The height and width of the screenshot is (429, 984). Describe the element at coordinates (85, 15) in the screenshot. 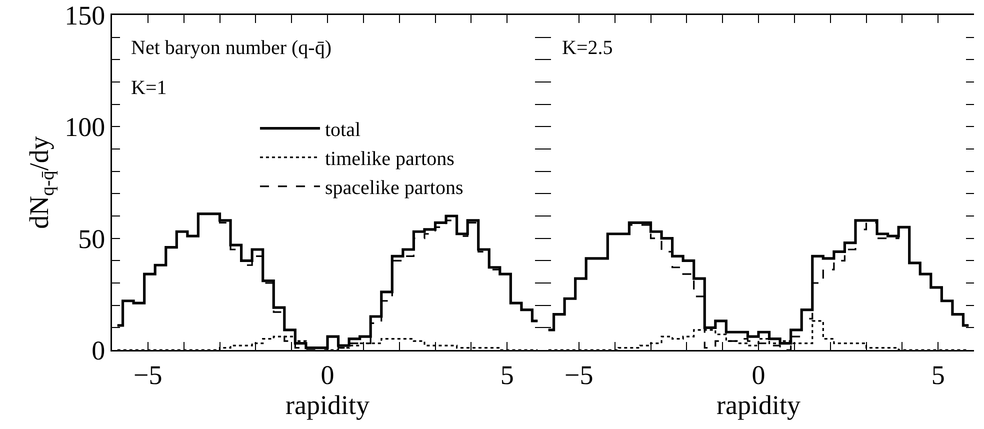

I see `y-tick-label: 150` at that location.